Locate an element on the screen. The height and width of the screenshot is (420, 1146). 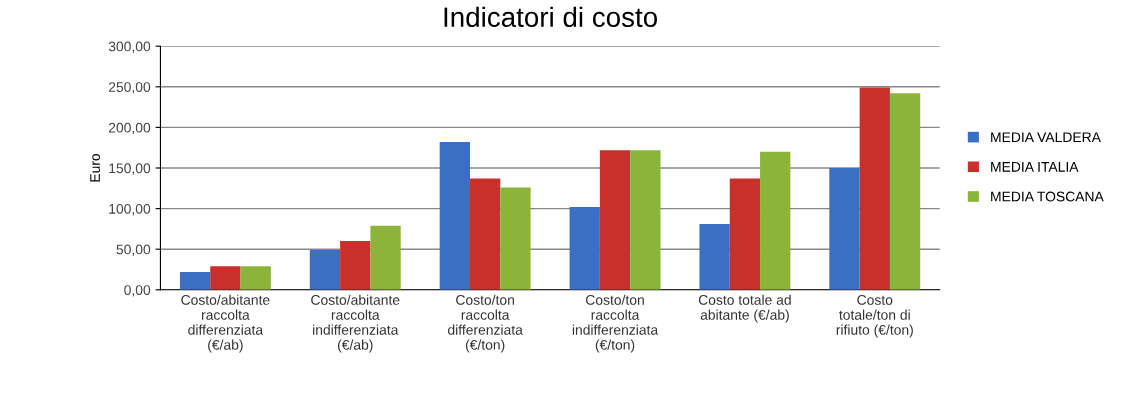
x-tick-label: Costo/ton raccolta differenziata (€/ton) is located at coordinates (485, 323).